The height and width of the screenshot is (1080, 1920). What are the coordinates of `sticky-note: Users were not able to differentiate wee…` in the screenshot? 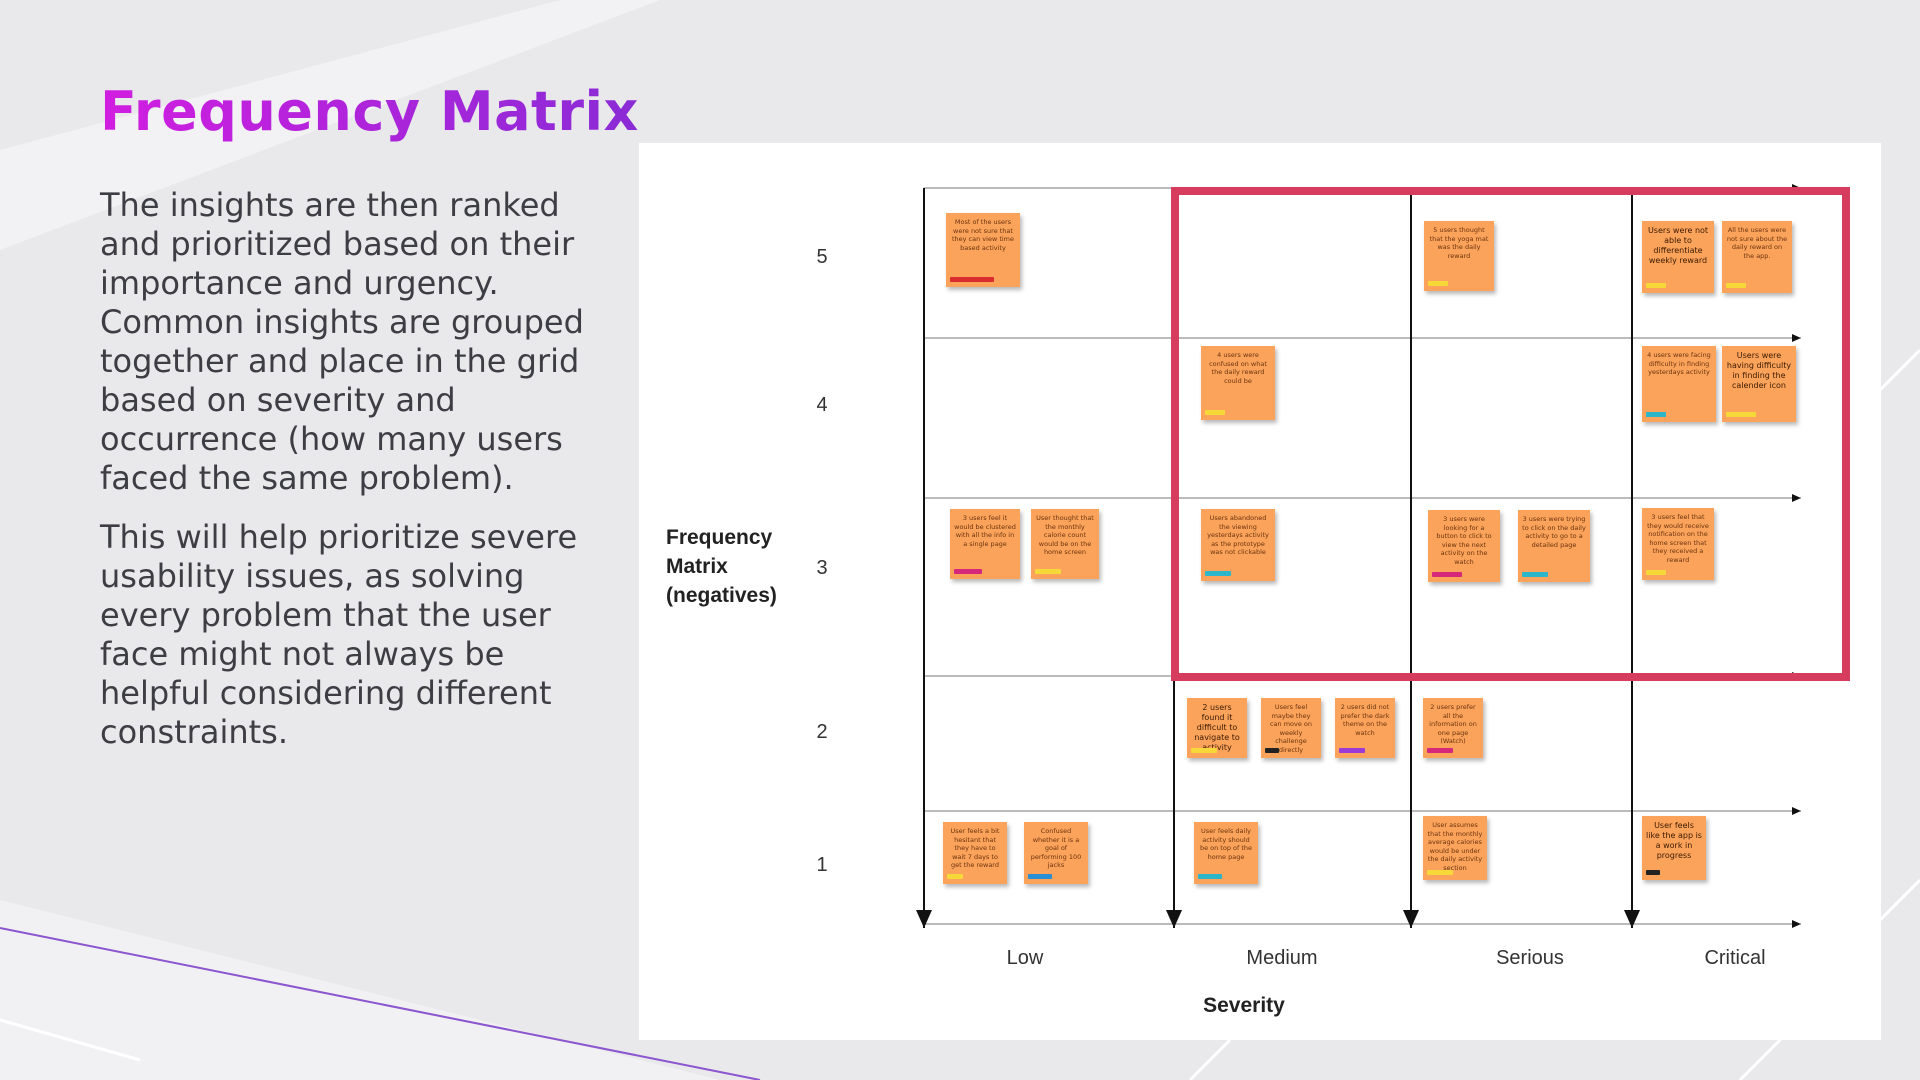 It's located at (1678, 257).